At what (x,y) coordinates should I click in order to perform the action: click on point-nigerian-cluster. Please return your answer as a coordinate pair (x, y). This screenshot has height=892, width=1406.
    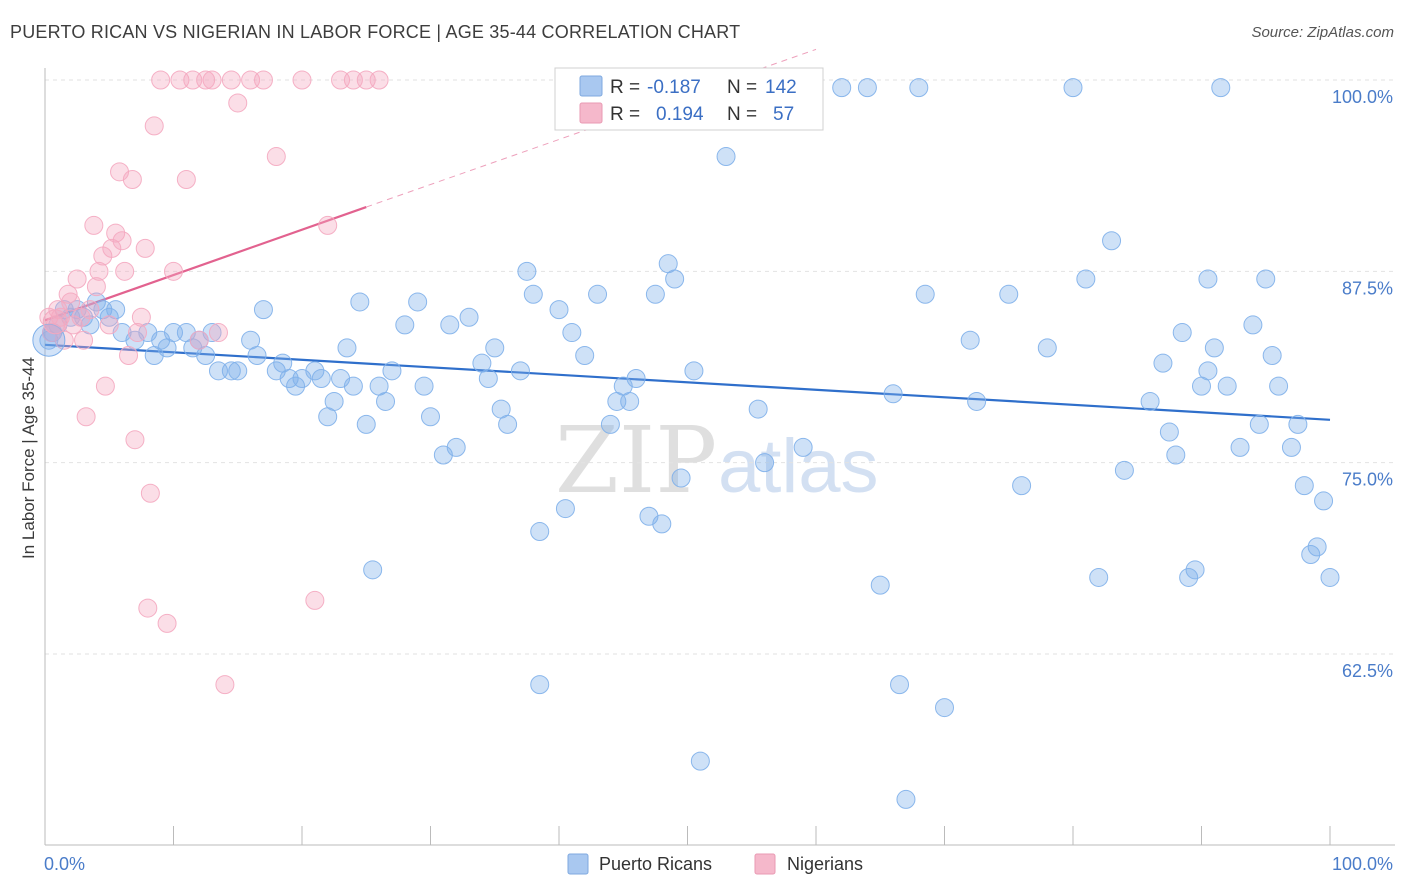
    Looking at the image, I should click on (55, 322).